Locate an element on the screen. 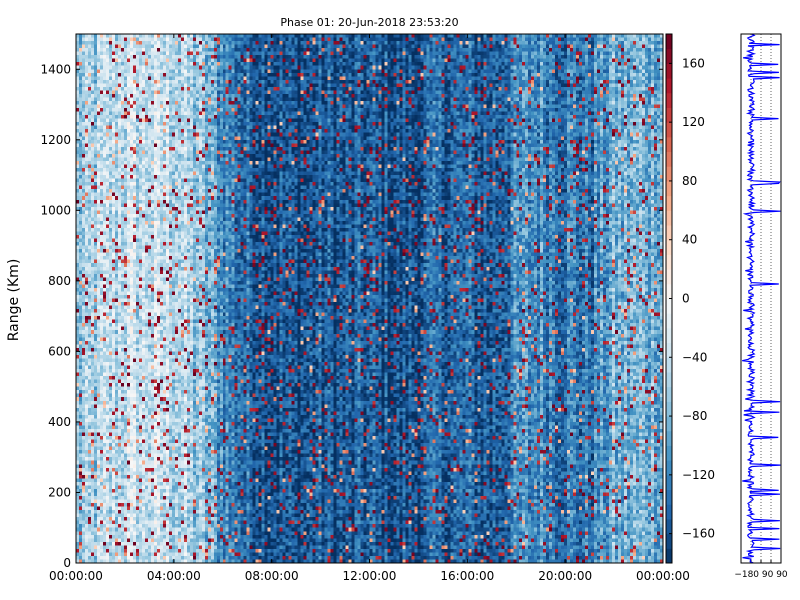 The height and width of the screenshot is (600, 800). colorbar-tick-label: −40 is located at coordinates (694, 357).